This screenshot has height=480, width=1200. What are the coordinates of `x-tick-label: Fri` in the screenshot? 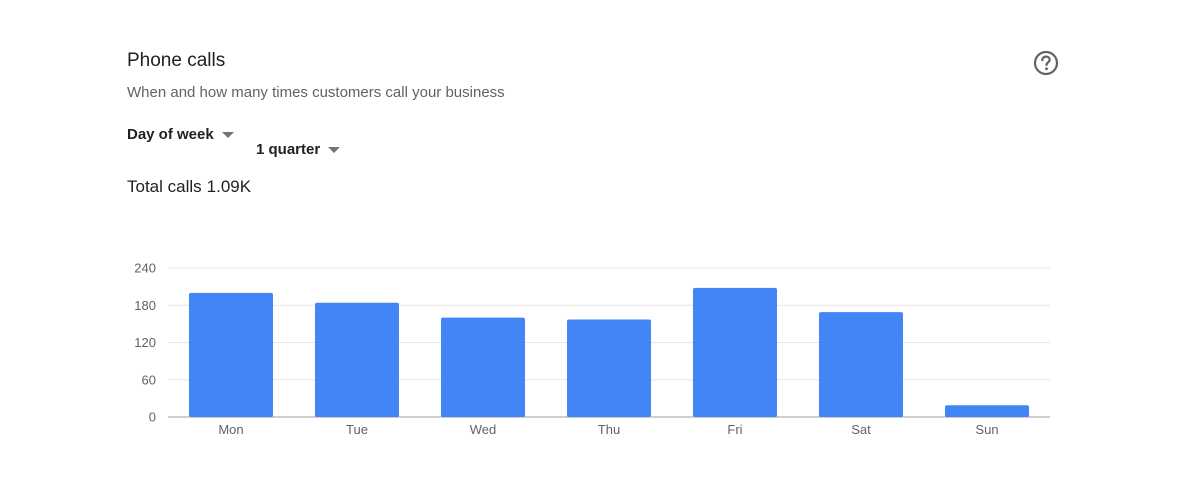 It's located at (734, 429).